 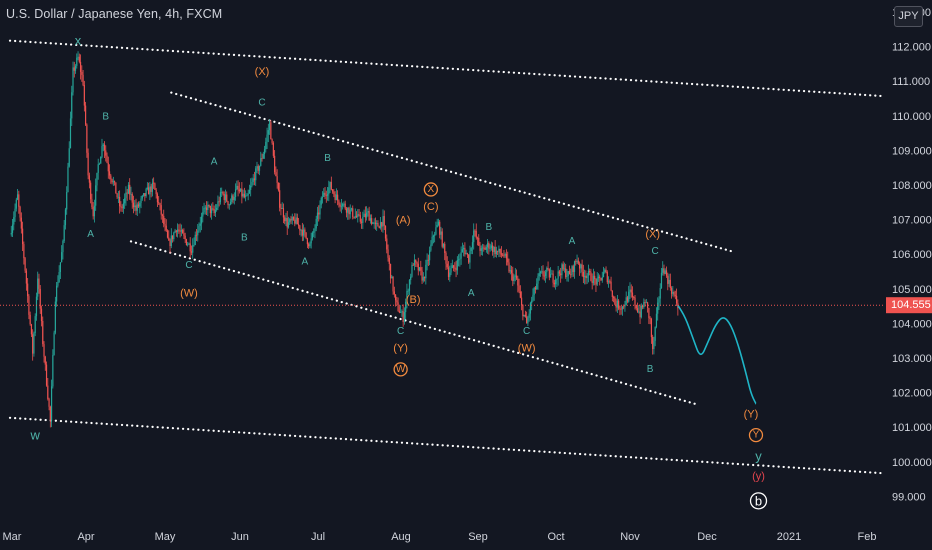 I want to click on wave-label: (Y), so click(x=400, y=349).